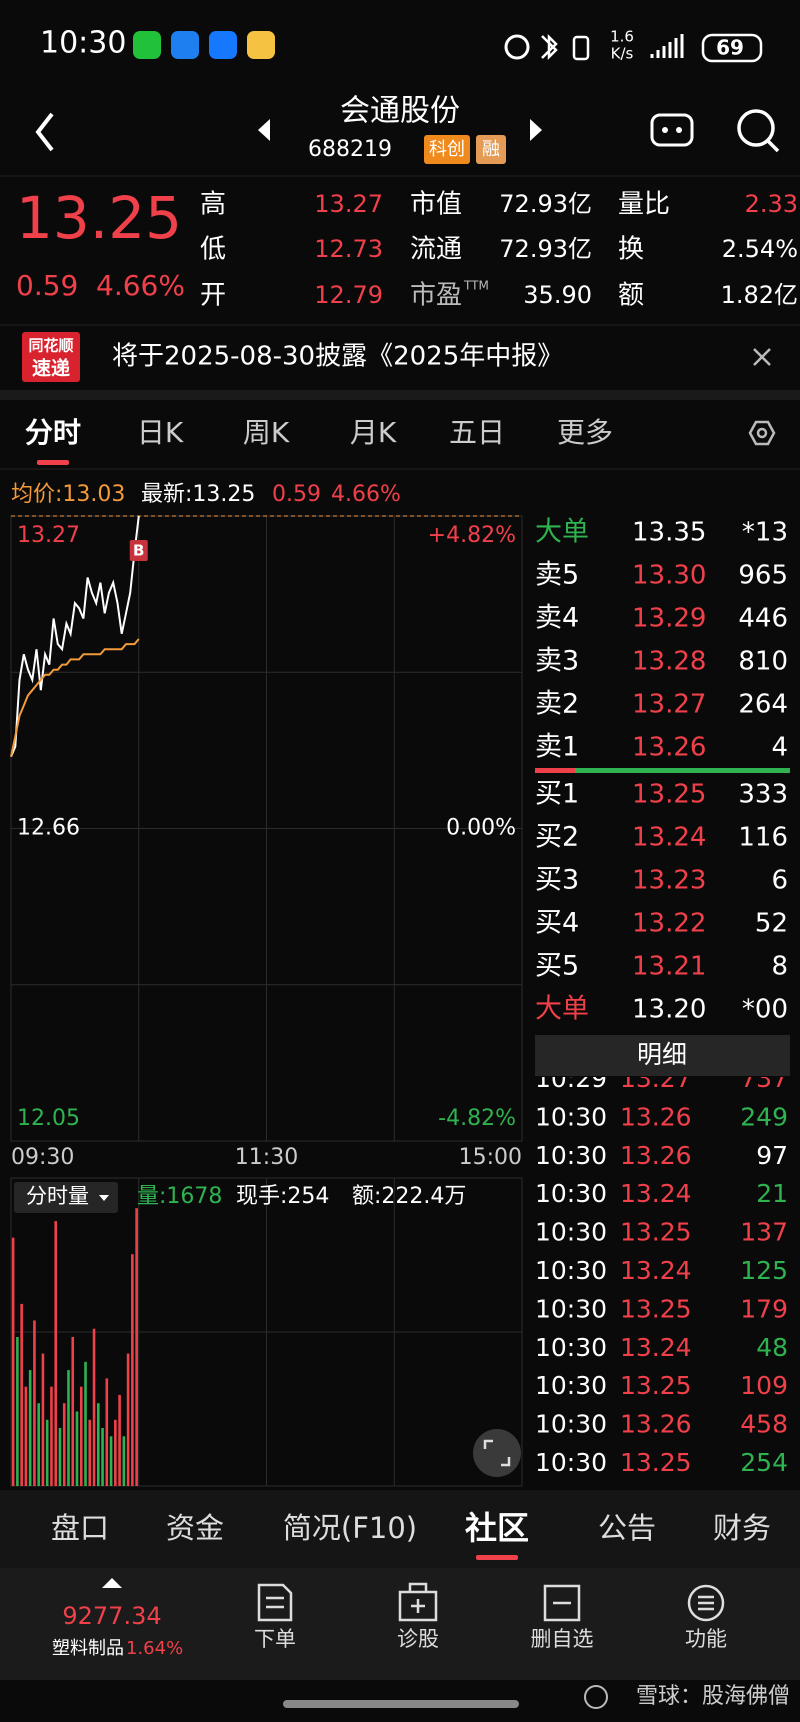 The height and width of the screenshot is (1722, 800). Describe the element at coordinates (88, 1648) in the screenshot. I see `index-name: 塑料制品` at that location.